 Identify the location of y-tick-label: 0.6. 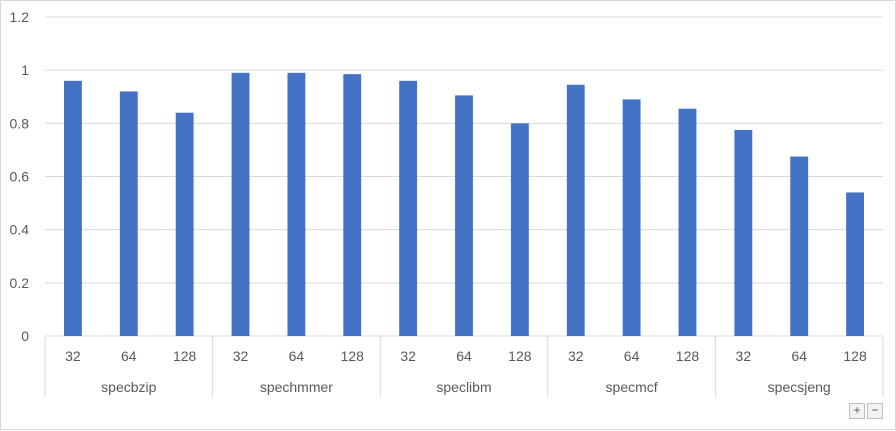
(20, 177).